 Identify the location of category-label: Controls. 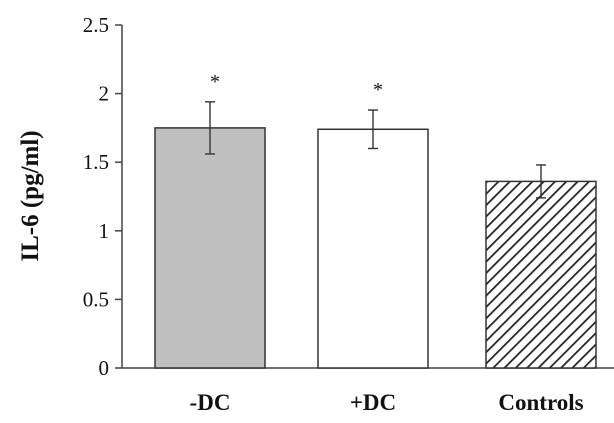
(540, 402).